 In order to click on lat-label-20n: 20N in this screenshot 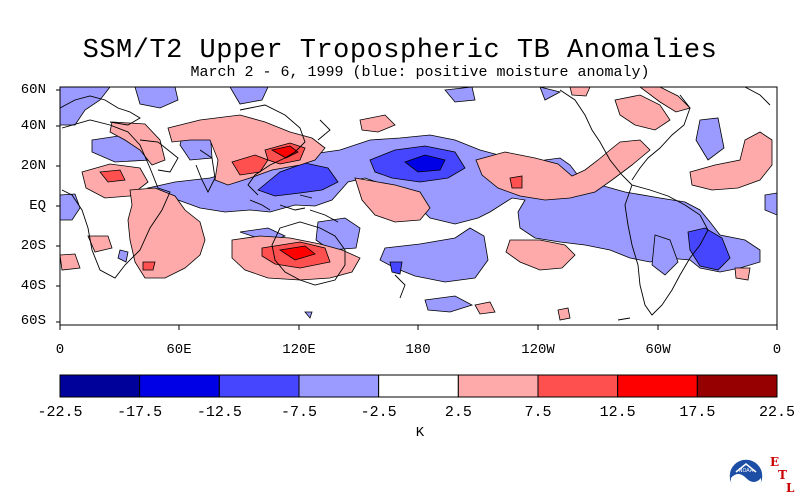, I will do `click(33, 166)`.